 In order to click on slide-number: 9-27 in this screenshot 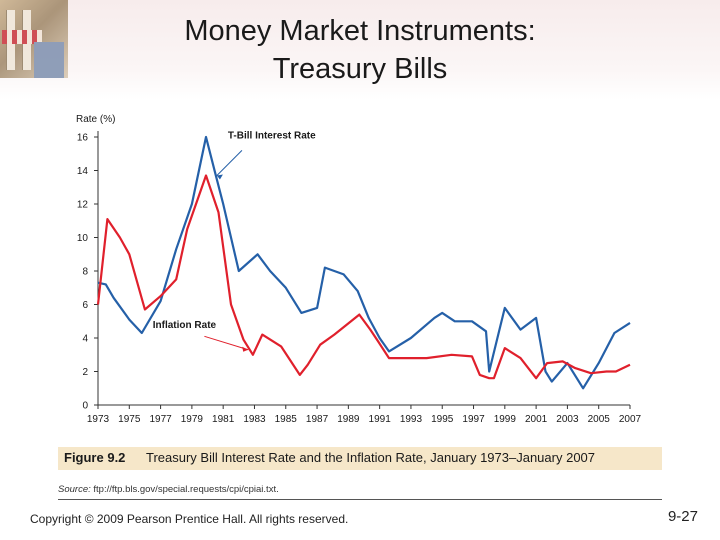, I will do `click(682, 516)`.